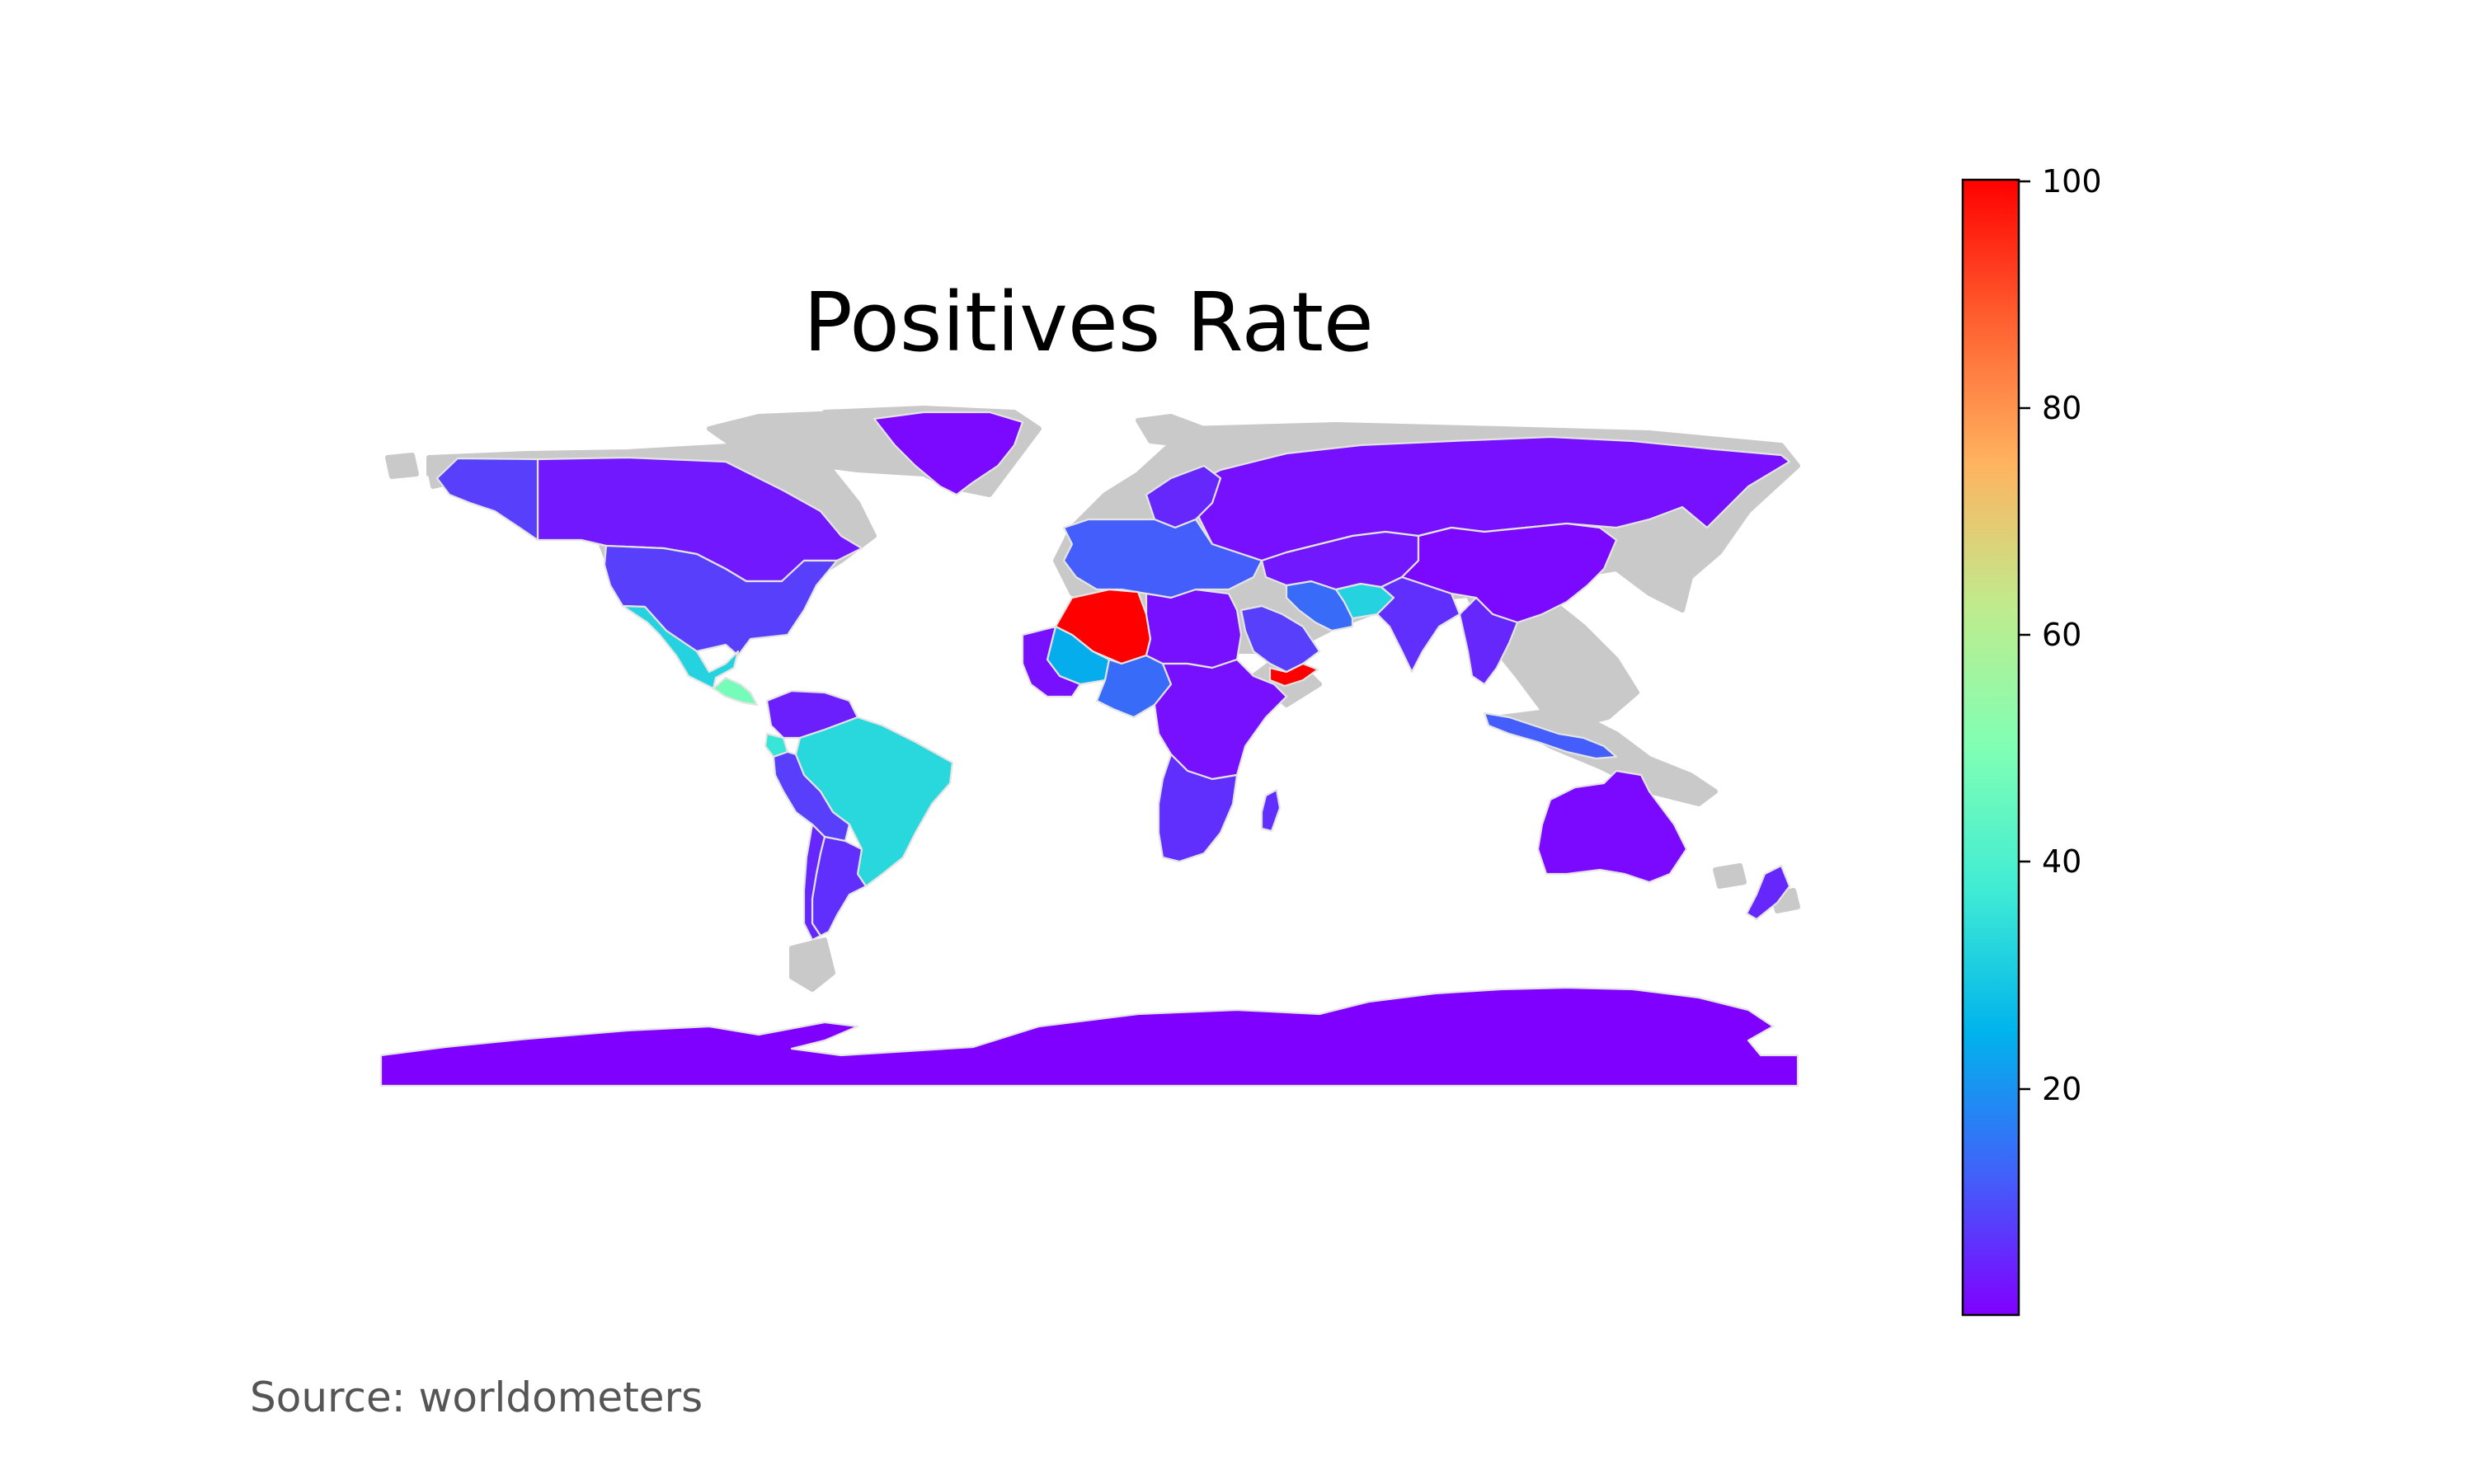 This screenshot has width=2474, height=1484. What do you see at coordinates (1088, 322) in the screenshot?
I see `map-title: Positives Rate` at bounding box center [1088, 322].